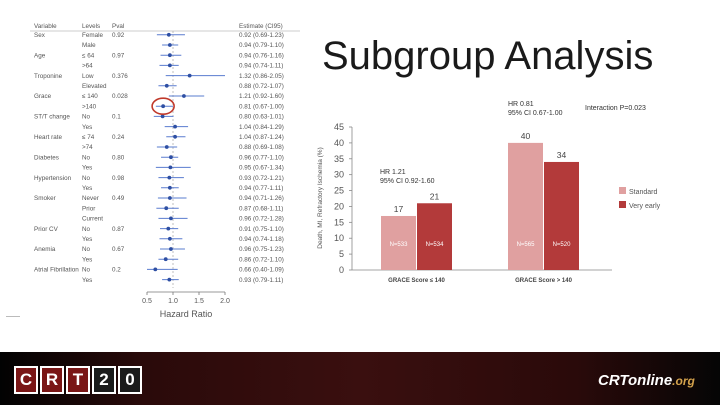 The height and width of the screenshot is (405, 720). What do you see at coordinates (118, 137) in the screenshot?
I see `forest-row-pval: 0.24` at bounding box center [118, 137].